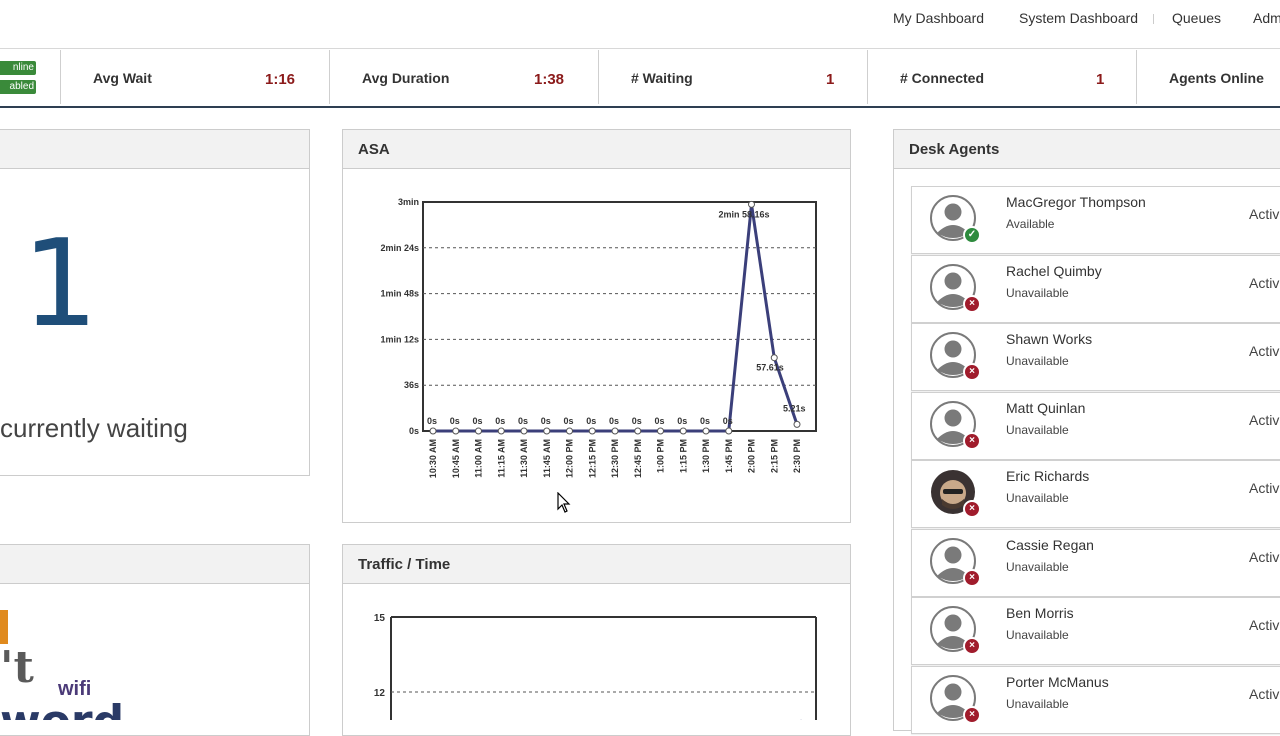 This screenshot has width=1280, height=736. Describe the element at coordinates (732, 77) in the screenshot. I see `stat-waiting: # Waiting 1` at that location.